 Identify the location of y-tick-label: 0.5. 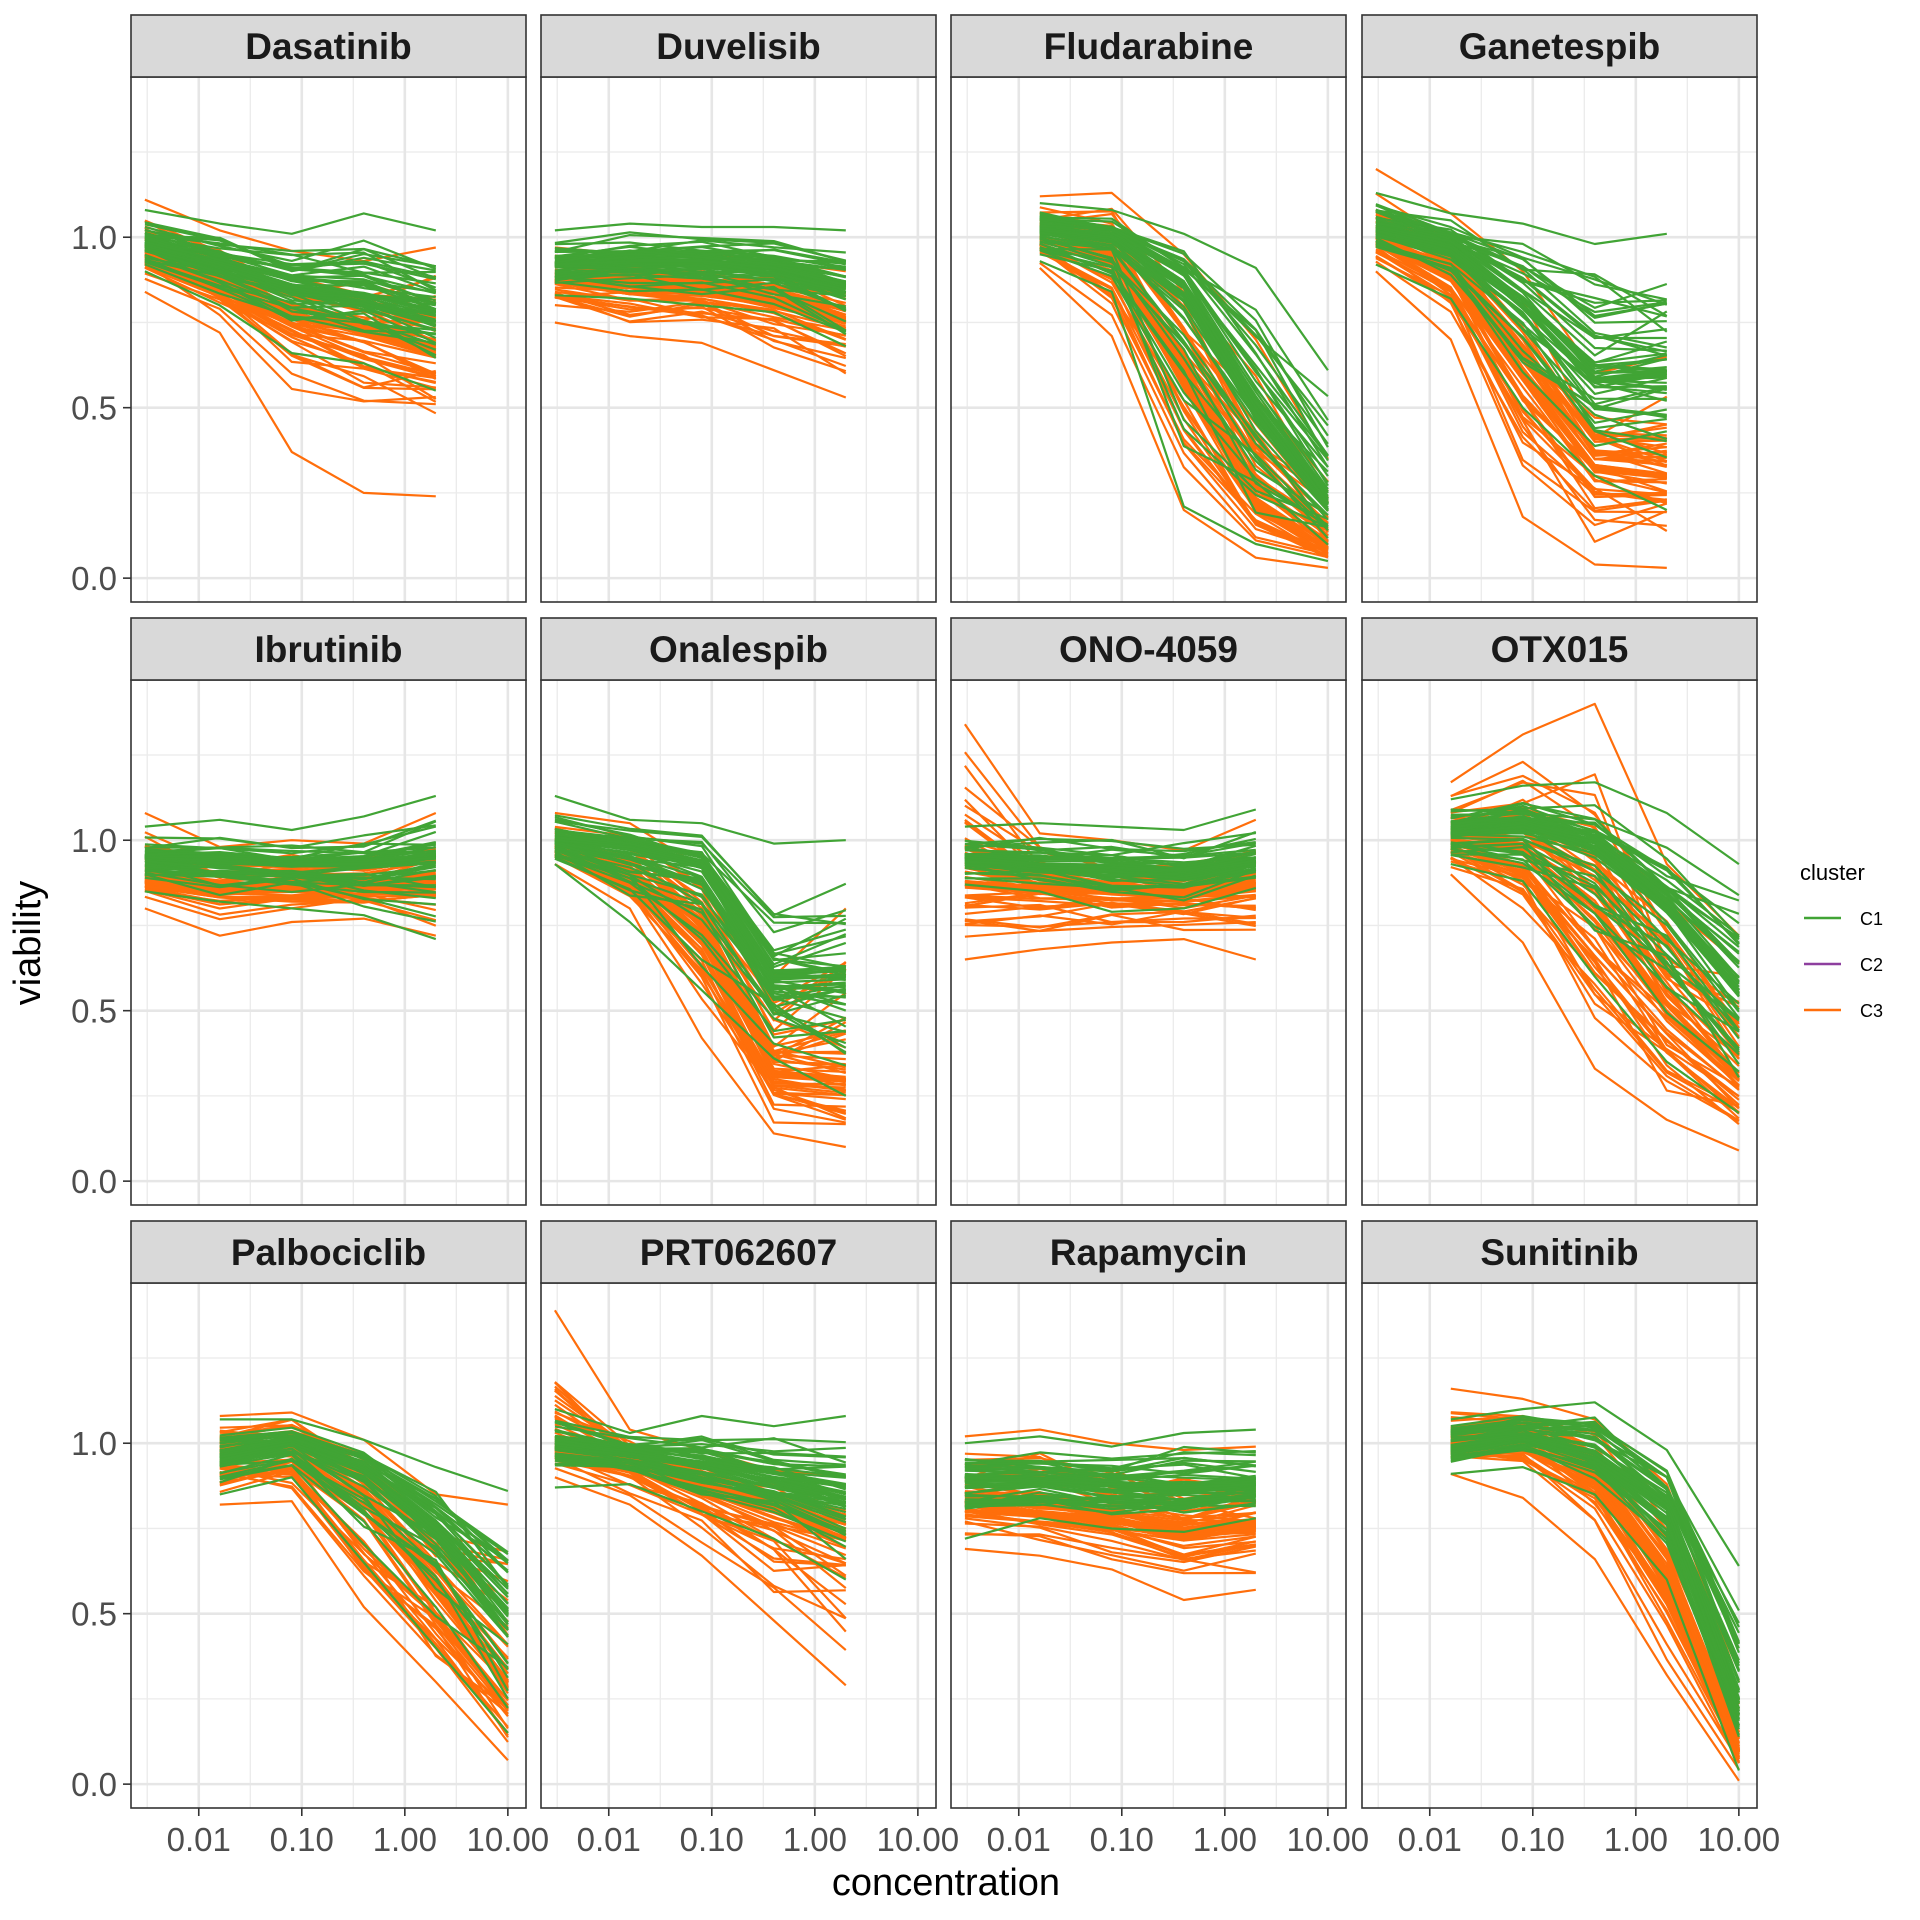
(94, 408).